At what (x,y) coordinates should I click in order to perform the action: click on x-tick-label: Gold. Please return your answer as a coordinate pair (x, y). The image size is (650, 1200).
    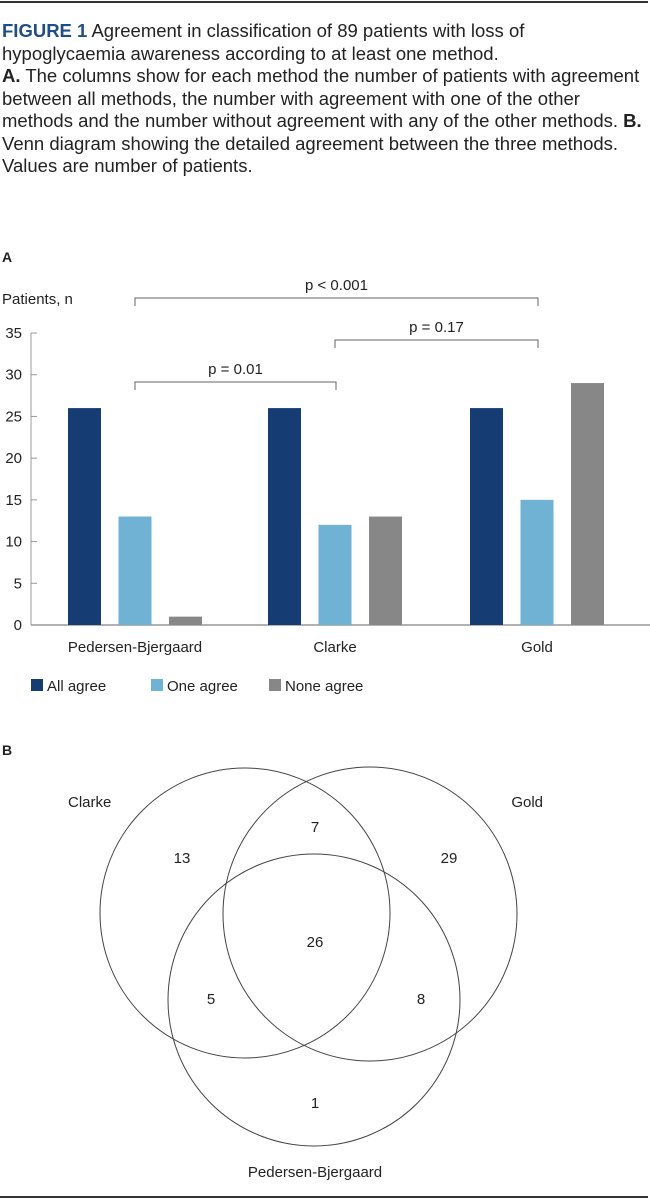
    Looking at the image, I should click on (537, 647).